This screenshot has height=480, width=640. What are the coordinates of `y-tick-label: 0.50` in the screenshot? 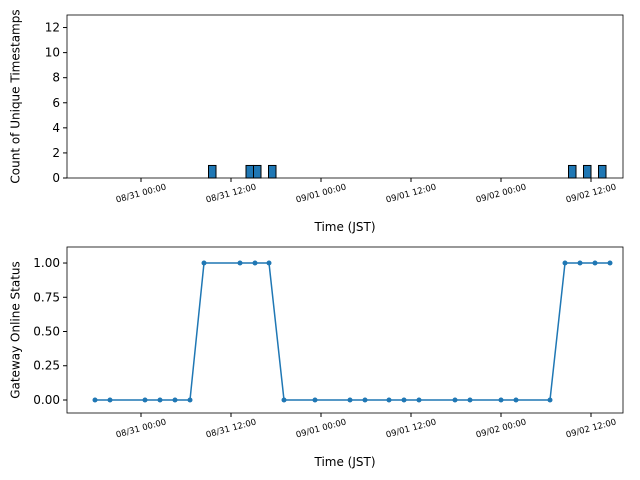 It's located at (46, 332).